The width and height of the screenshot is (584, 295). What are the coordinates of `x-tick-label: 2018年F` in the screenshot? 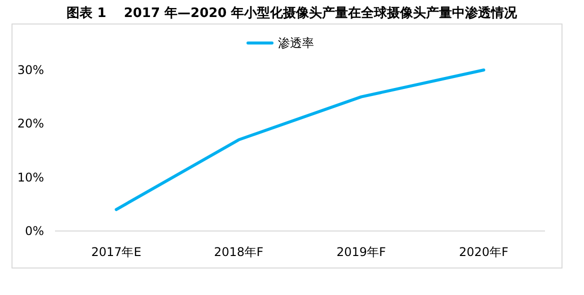 It's located at (239, 252).